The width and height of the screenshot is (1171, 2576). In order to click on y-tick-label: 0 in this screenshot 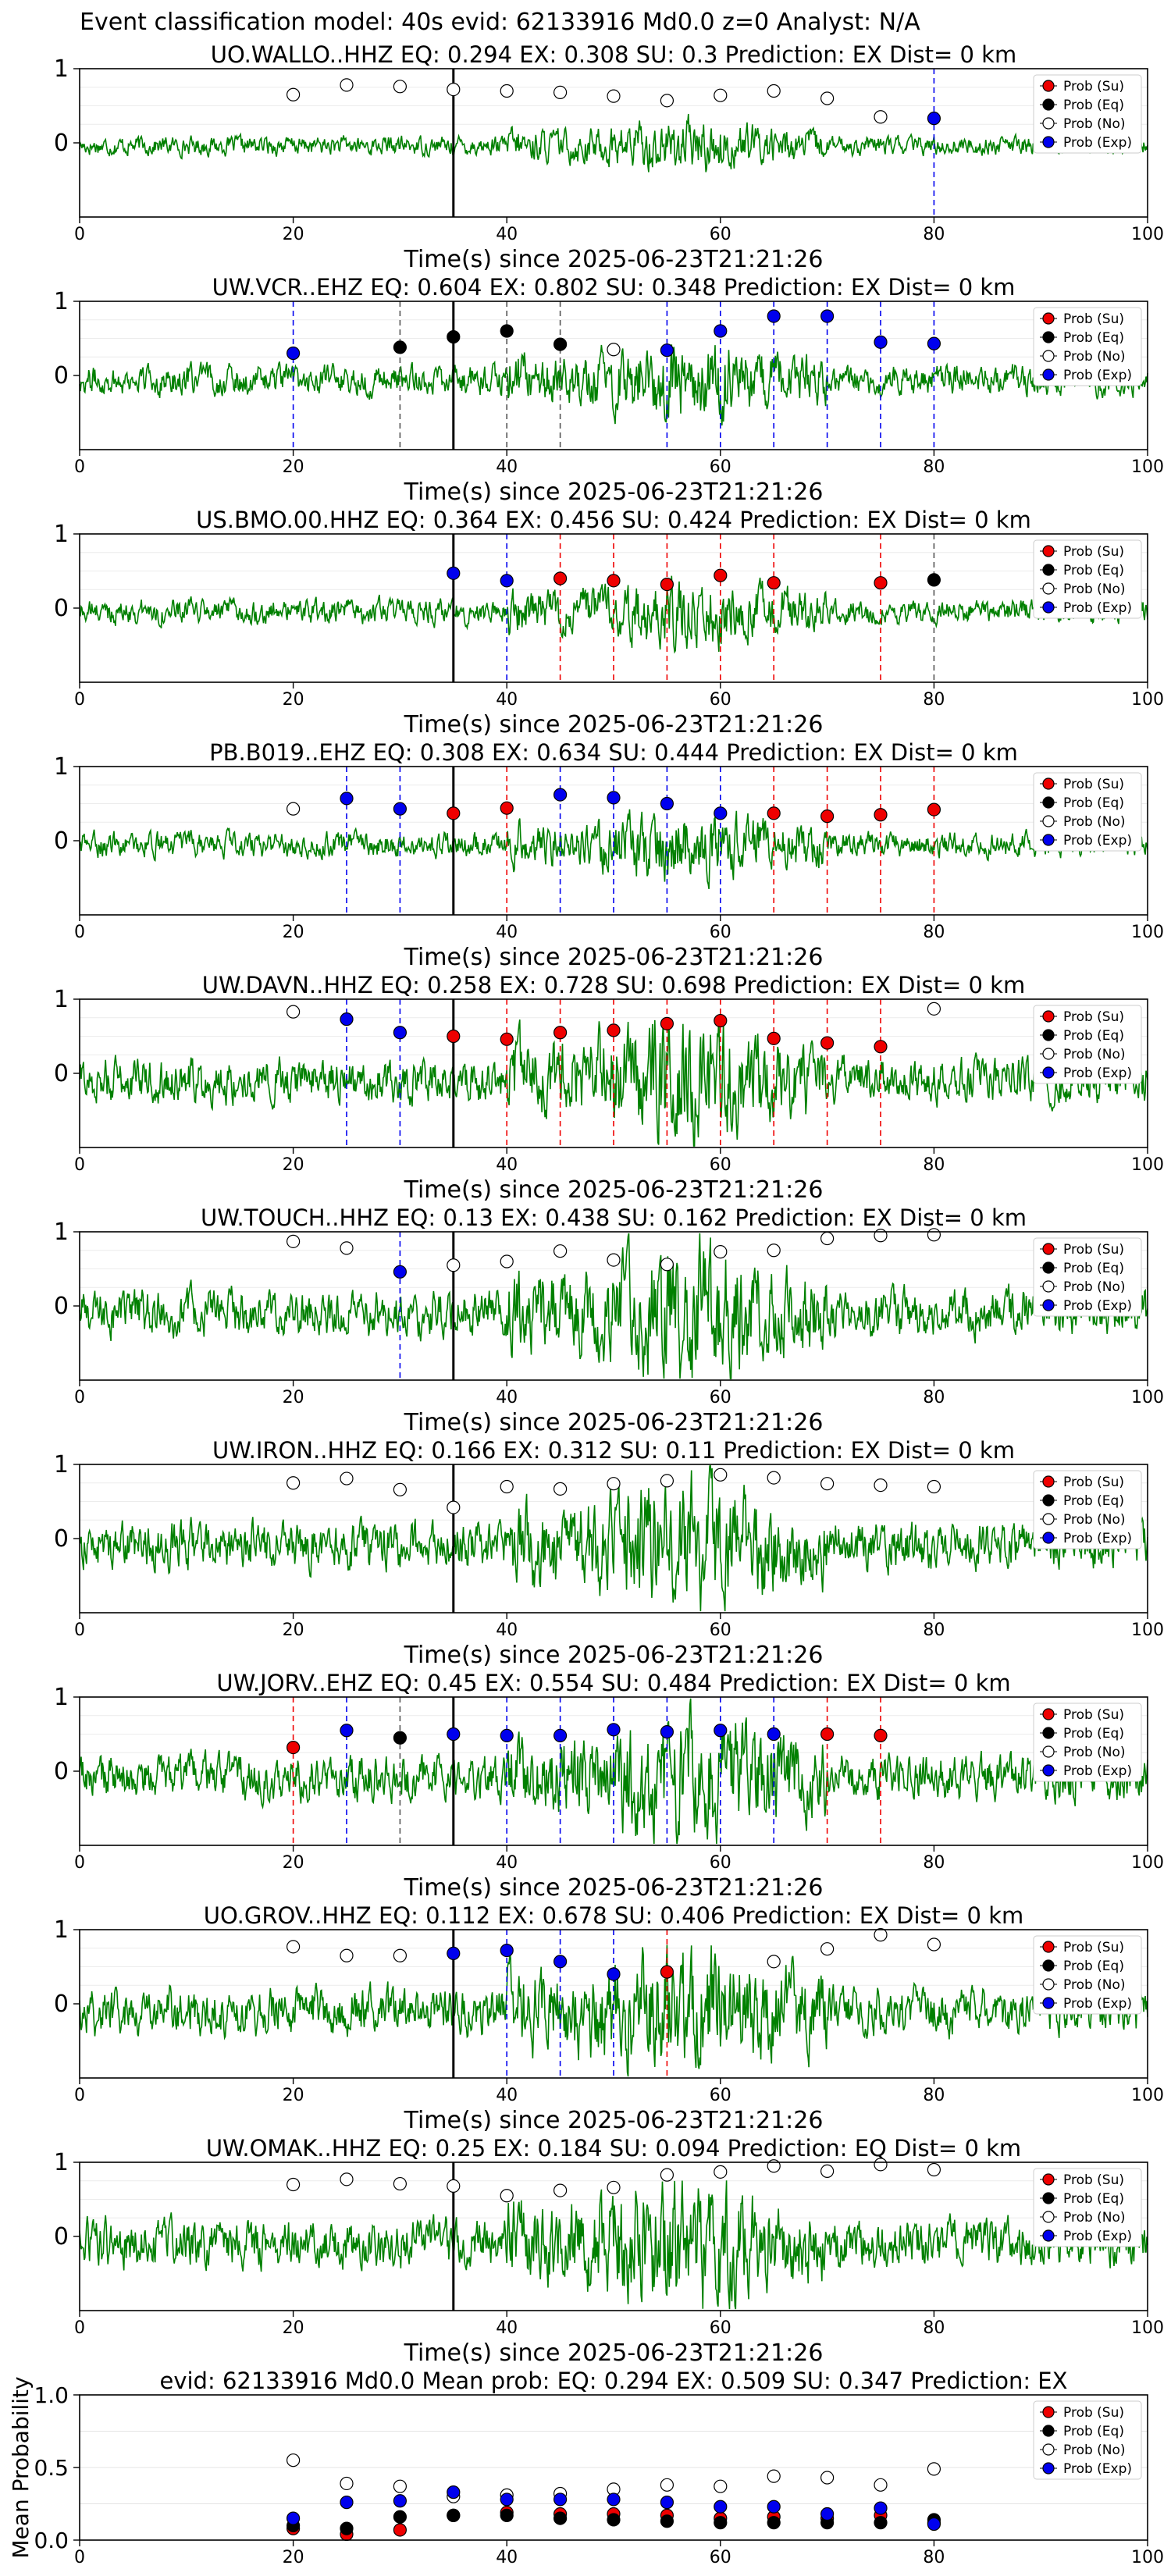, I will do `click(61, 1539)`.